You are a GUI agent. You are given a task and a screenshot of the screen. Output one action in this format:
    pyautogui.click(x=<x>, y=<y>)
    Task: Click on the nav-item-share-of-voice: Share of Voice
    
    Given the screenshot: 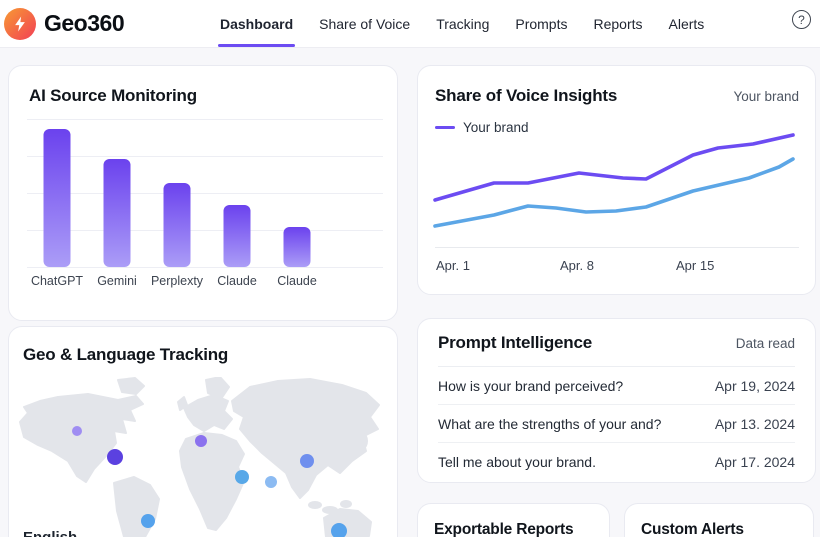 What is the action you would take?
    pyautogui.click(x=365, y=24)
    